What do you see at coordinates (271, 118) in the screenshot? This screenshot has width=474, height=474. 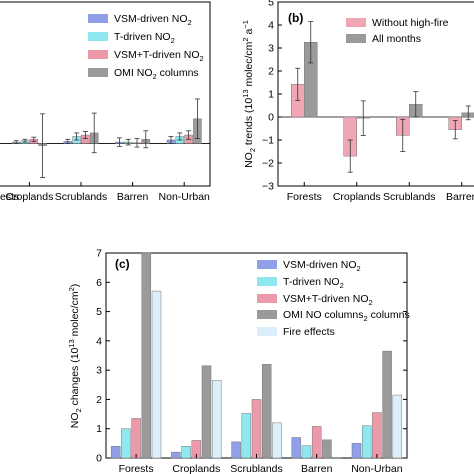 I see `panel-b-ytick-label: 0` at bounding box center [271, 118].